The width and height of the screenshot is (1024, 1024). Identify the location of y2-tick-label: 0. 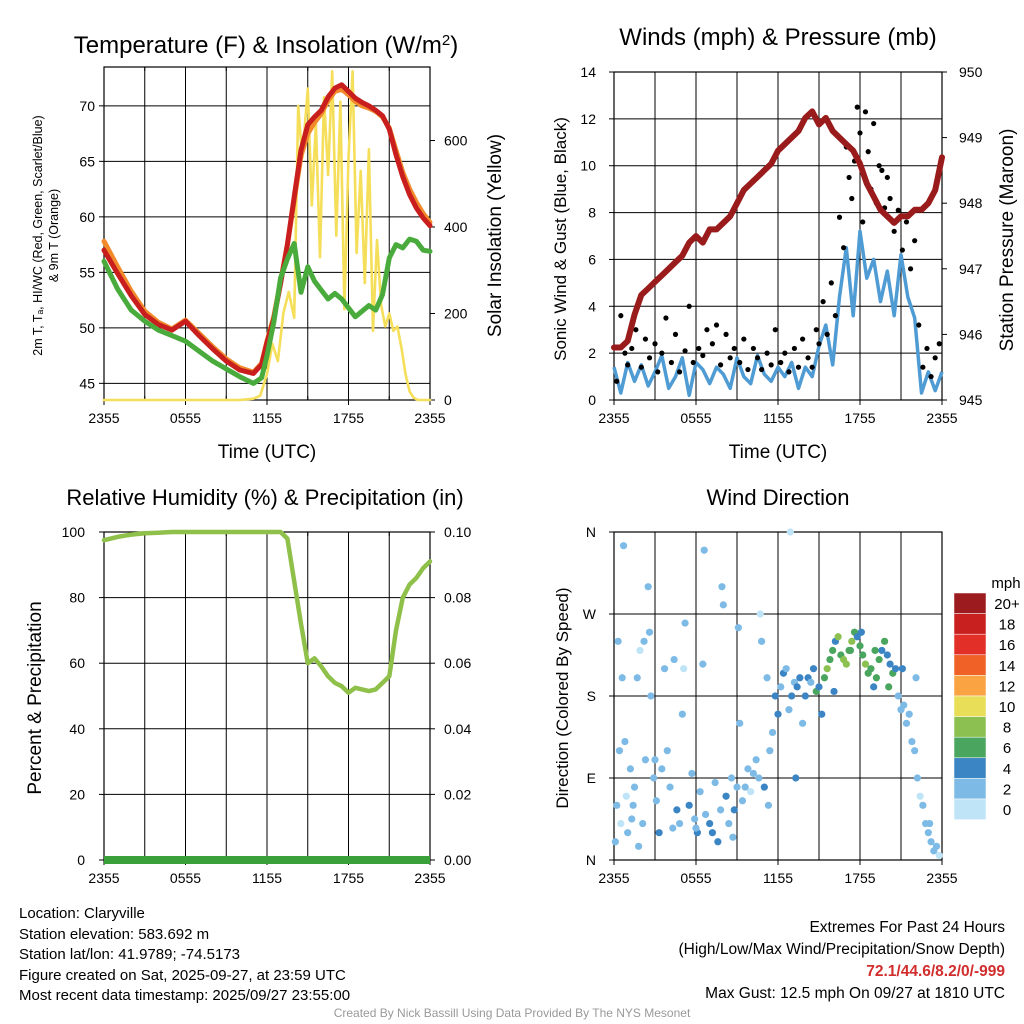
(448, 400).